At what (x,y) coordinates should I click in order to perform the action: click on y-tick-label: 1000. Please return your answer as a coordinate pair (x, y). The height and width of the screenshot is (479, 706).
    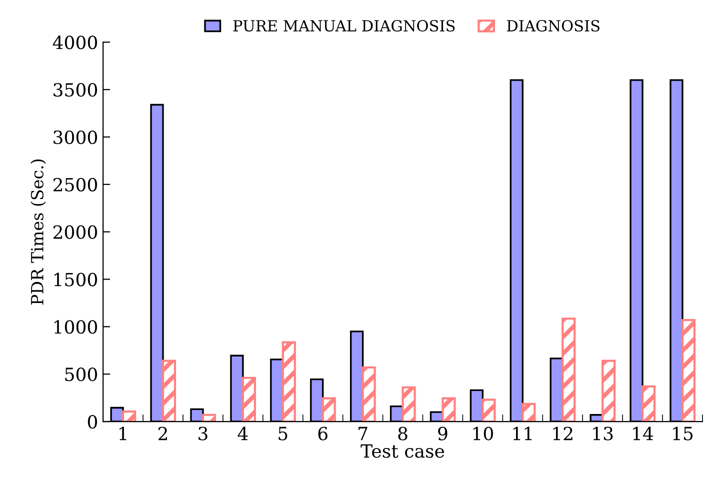
    Looking at the image, I should click on (76, 327).